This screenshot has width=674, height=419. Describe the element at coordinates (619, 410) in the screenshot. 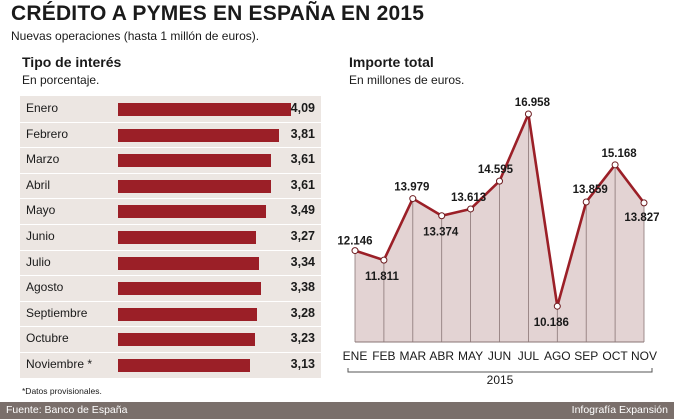

I see `footer-credit: Infografía Expansión` at that location.